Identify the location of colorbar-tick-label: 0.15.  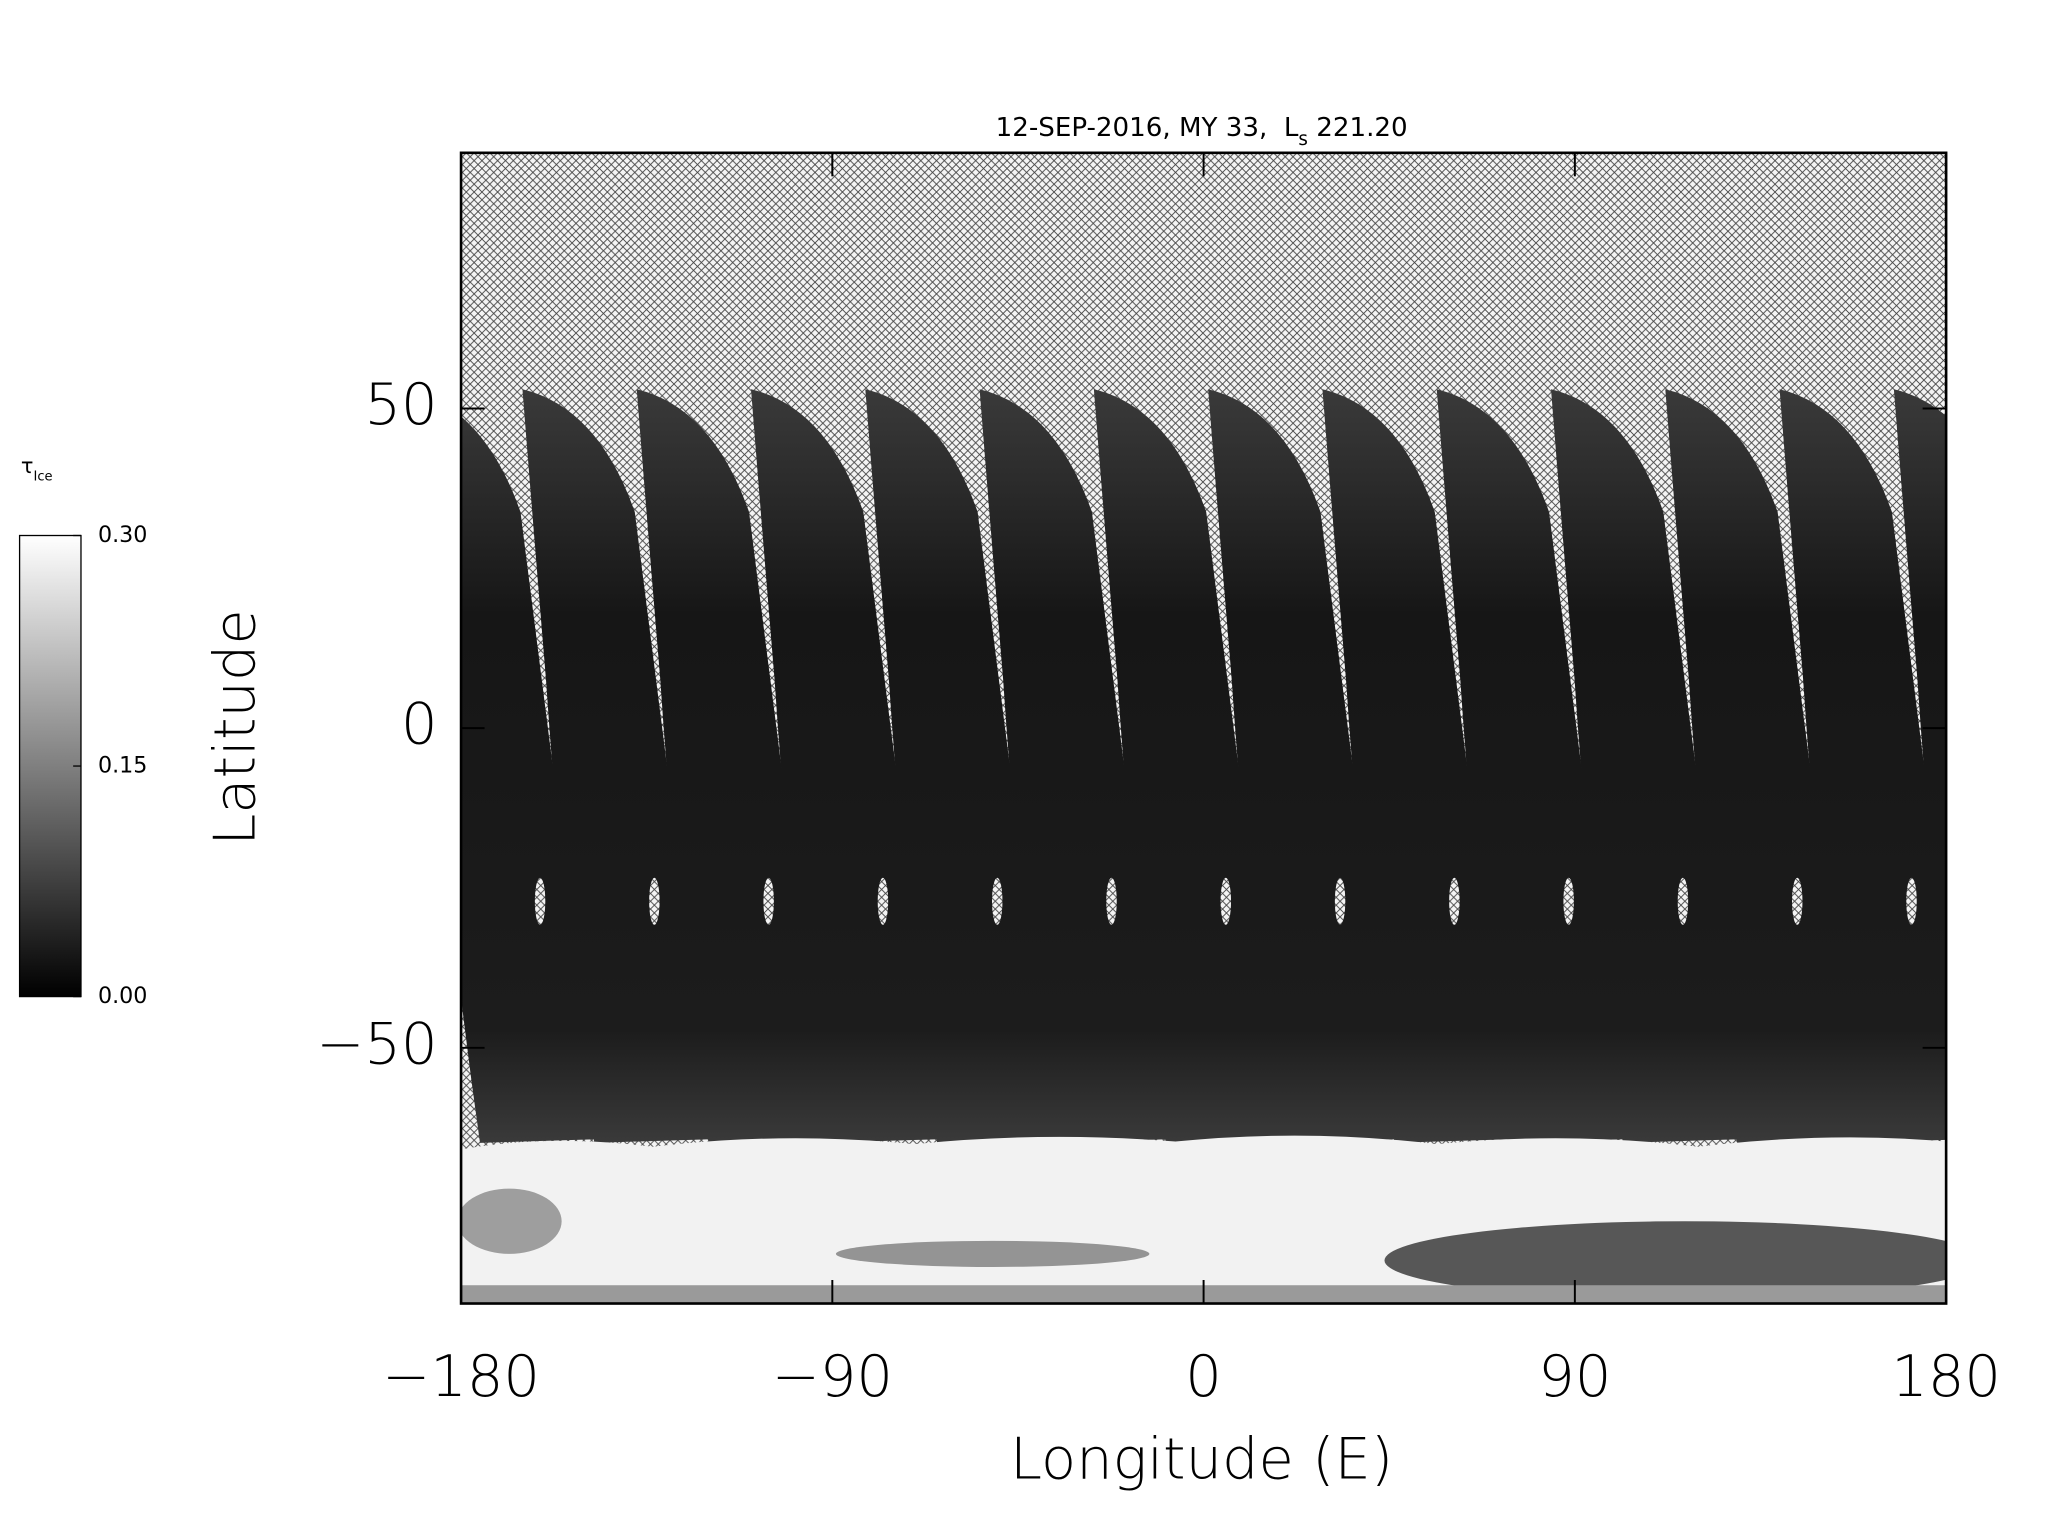
(122, 766).